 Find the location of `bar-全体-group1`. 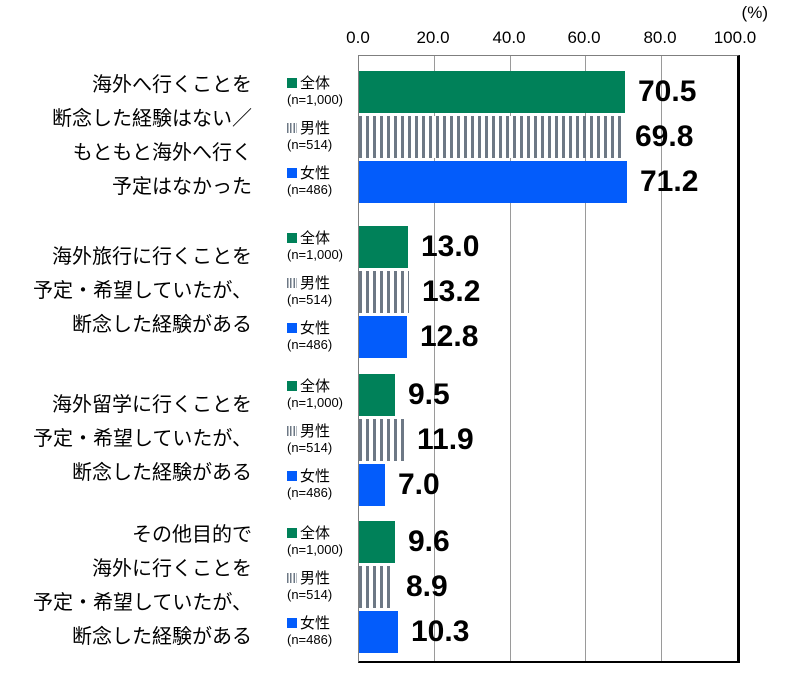

bar-全体-group1 is located at coordinates (492, 92).